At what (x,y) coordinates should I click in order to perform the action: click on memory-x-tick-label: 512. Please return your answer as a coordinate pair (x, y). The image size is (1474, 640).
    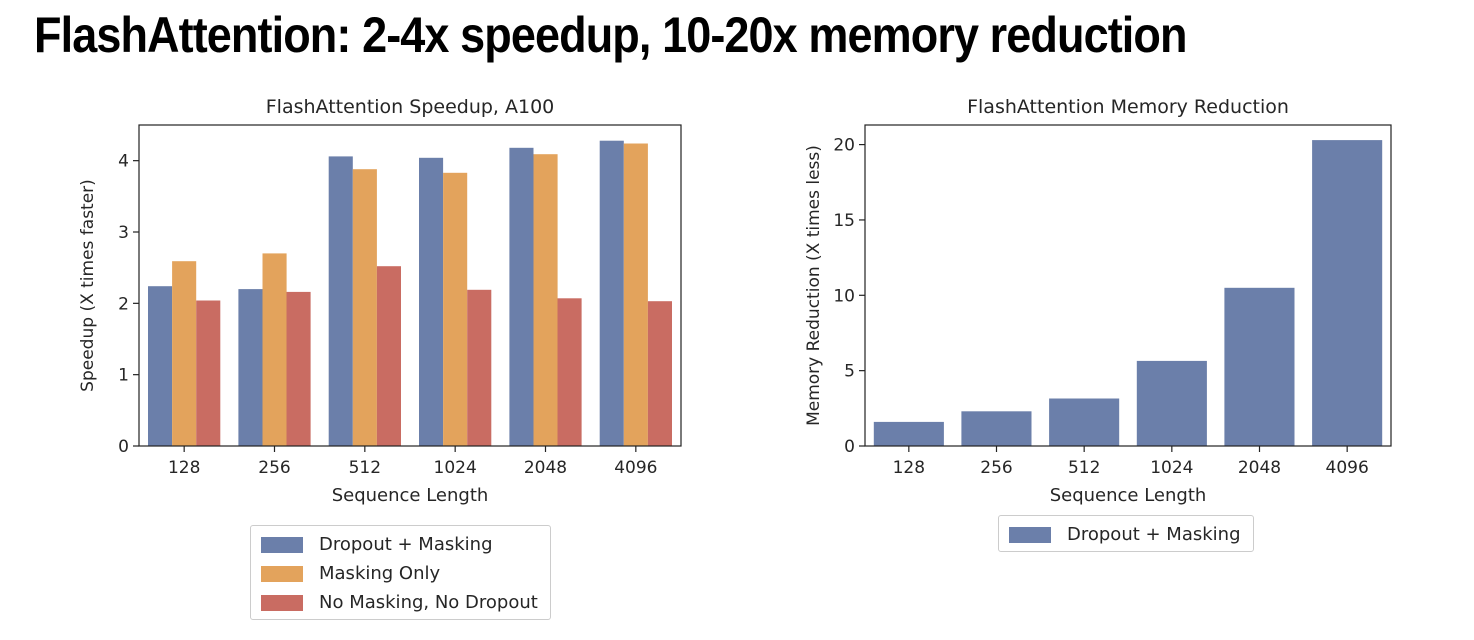
    Looking at the image, I should click on (1084, 468).